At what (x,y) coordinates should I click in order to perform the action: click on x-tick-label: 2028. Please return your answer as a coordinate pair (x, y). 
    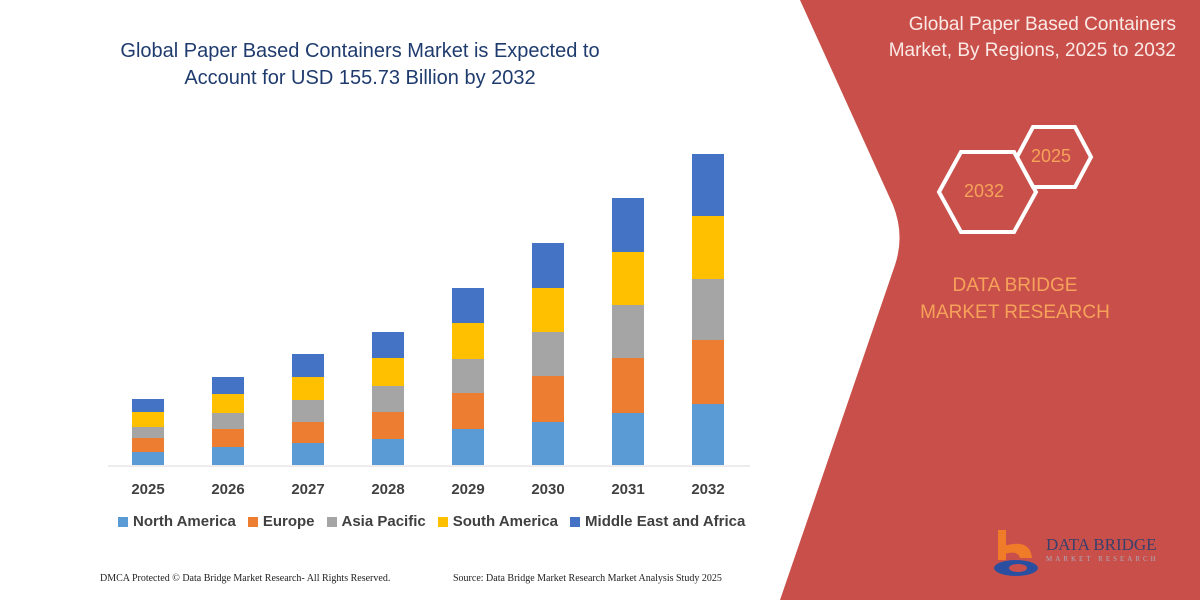
    Looking at the image, I should click on (387, 489).